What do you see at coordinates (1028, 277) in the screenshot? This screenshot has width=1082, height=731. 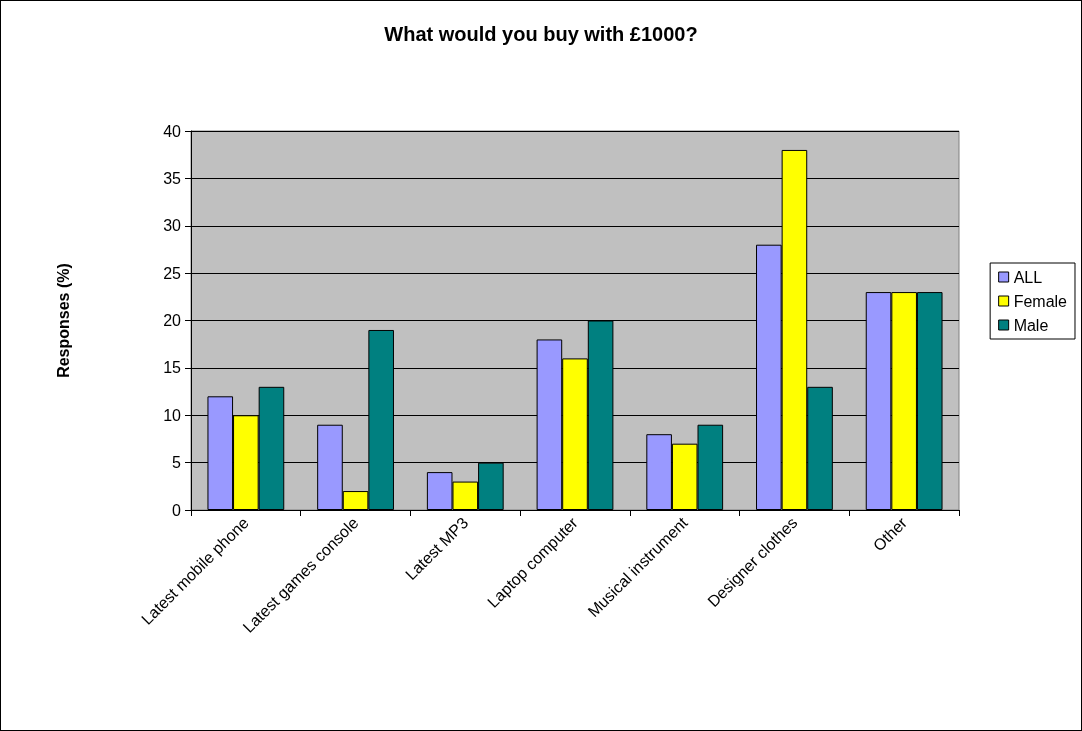 I see `legend-label: ALL` at bounding box center [1028, 277].